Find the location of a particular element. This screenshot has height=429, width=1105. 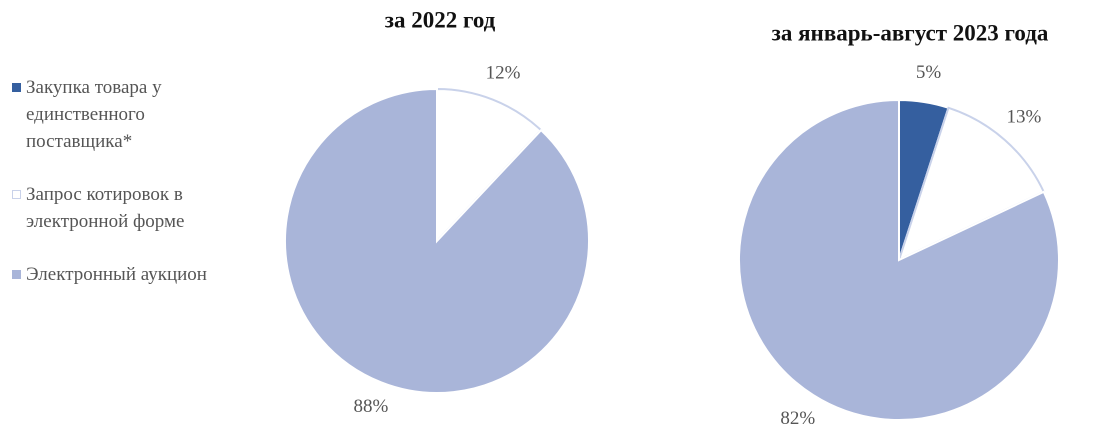

legend-label: Запрос котировок в электронной форме is located at coordinates (105, 208).